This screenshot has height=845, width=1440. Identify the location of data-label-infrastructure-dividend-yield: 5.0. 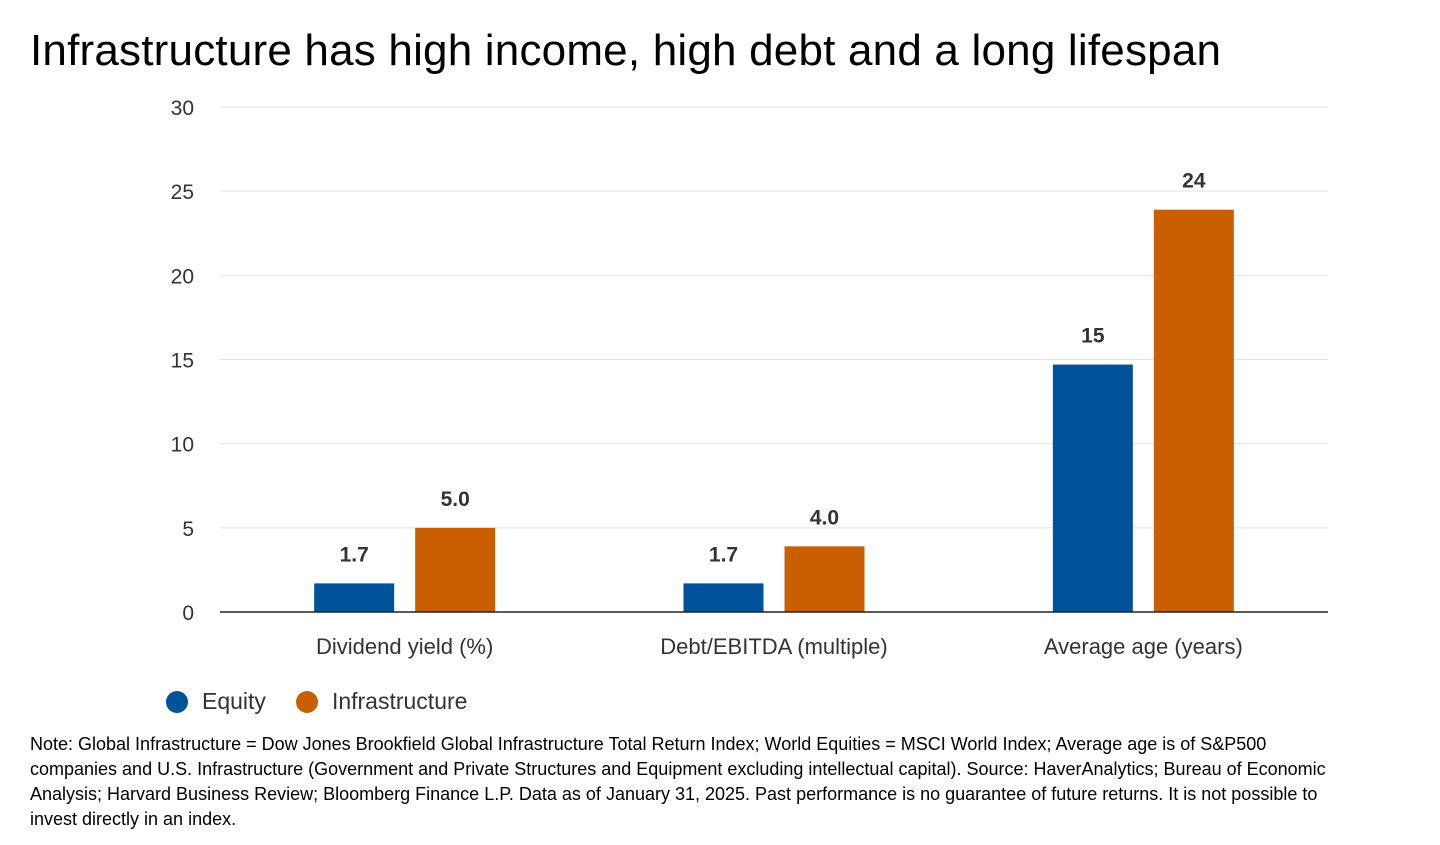
(455, 499).